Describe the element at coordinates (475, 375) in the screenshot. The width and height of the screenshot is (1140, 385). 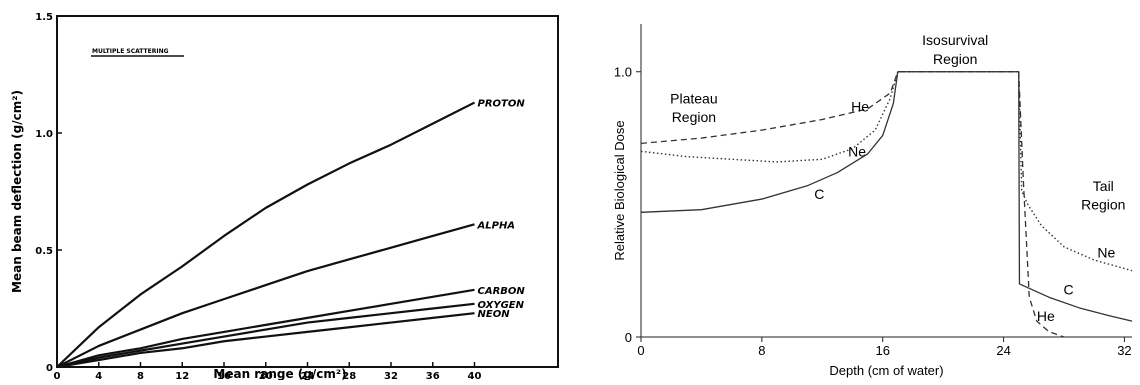
I see `x-tick-label: 40` at that location.